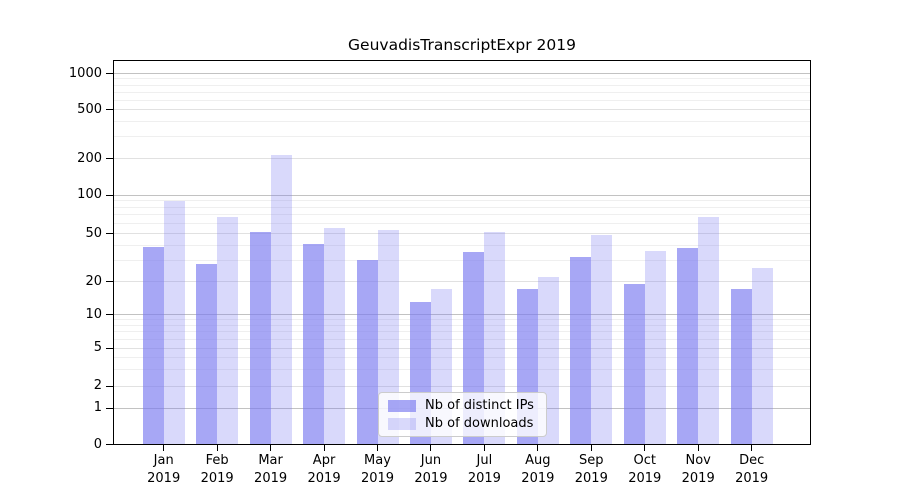 This screenshot has width=900, height=500. What do you see at coordinates (113, 252) in the screenshot?
I see `spine-left` at bounding box center [113, 252].